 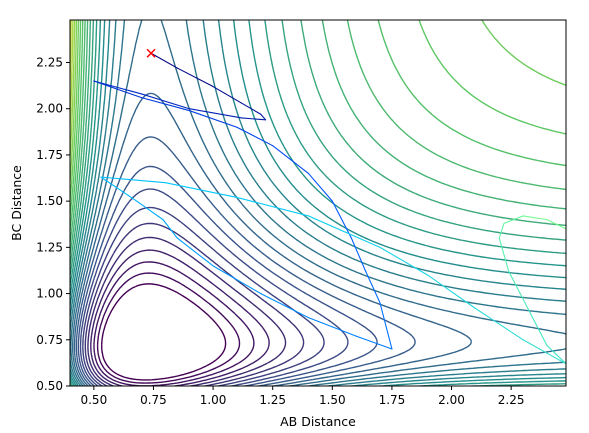 I want to click on marker-stroke, so click(x=151, y=53).